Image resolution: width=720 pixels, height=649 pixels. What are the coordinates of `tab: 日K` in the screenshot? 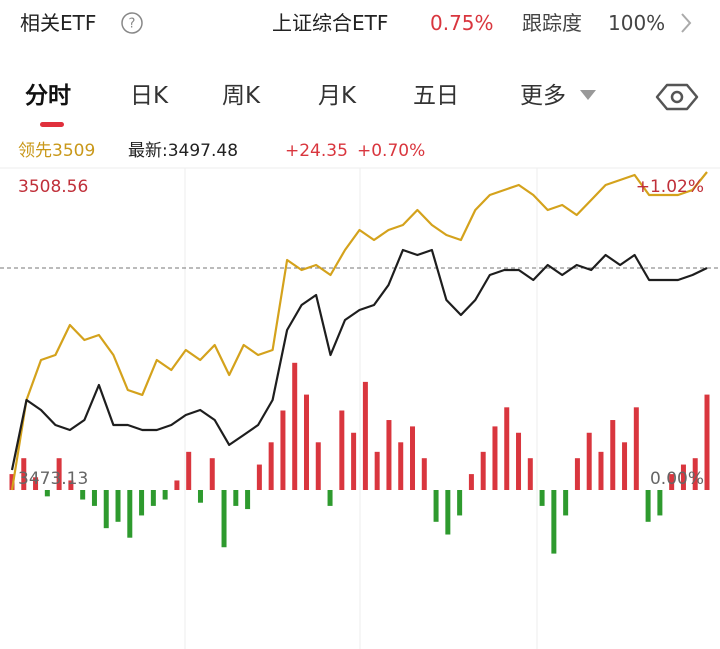 It's located at (149, 96).